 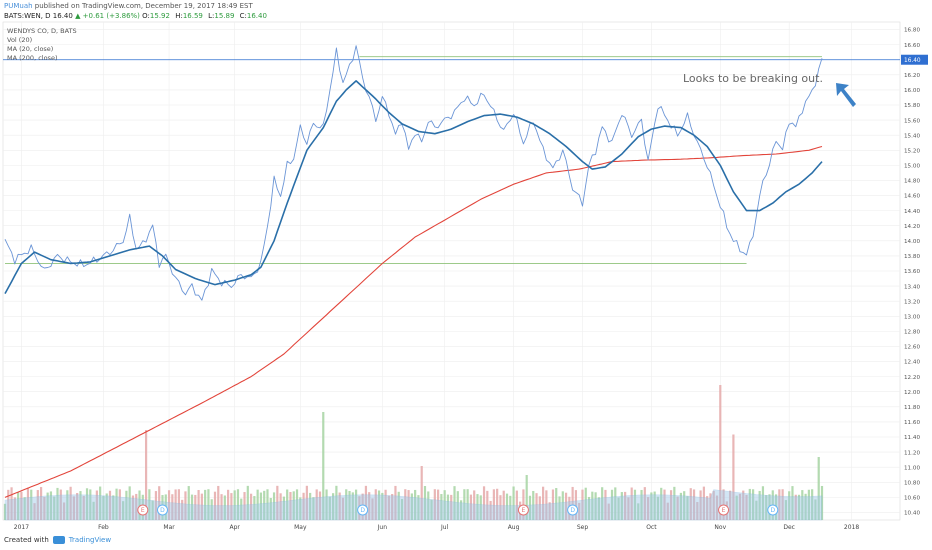 I want to click on y-tick-label: 13.40, so click(x=912, y=287).